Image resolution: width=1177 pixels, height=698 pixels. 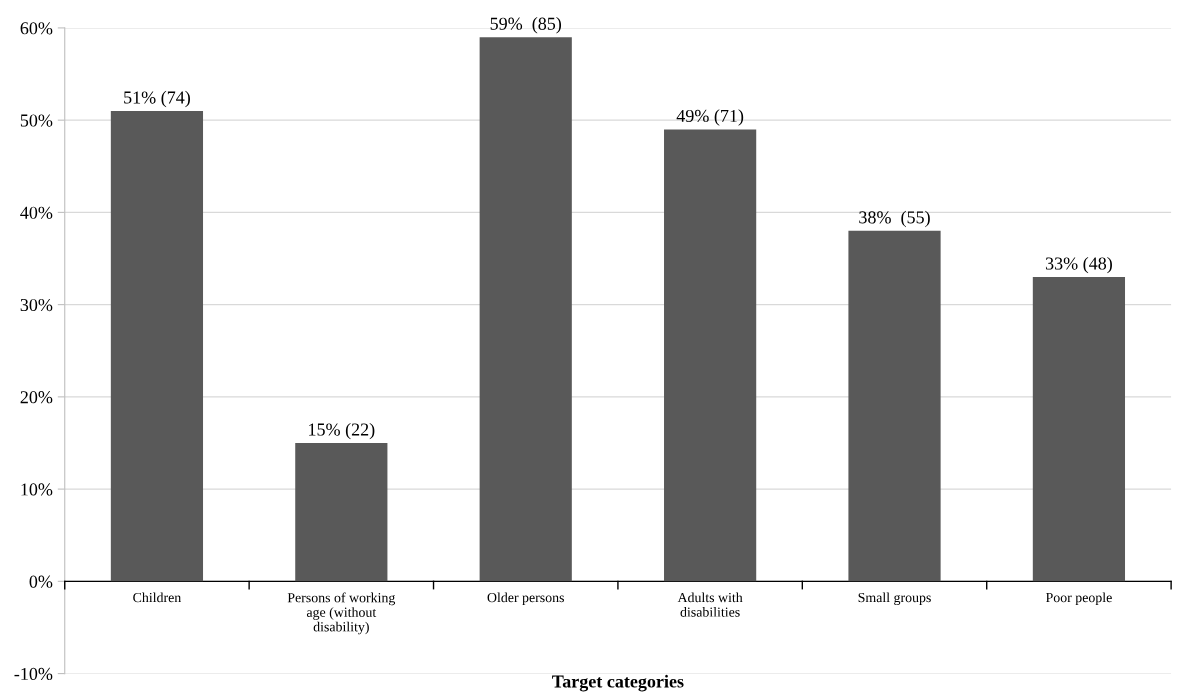 I want to click on x-tick-label: Children, so click(x=157, y=597).